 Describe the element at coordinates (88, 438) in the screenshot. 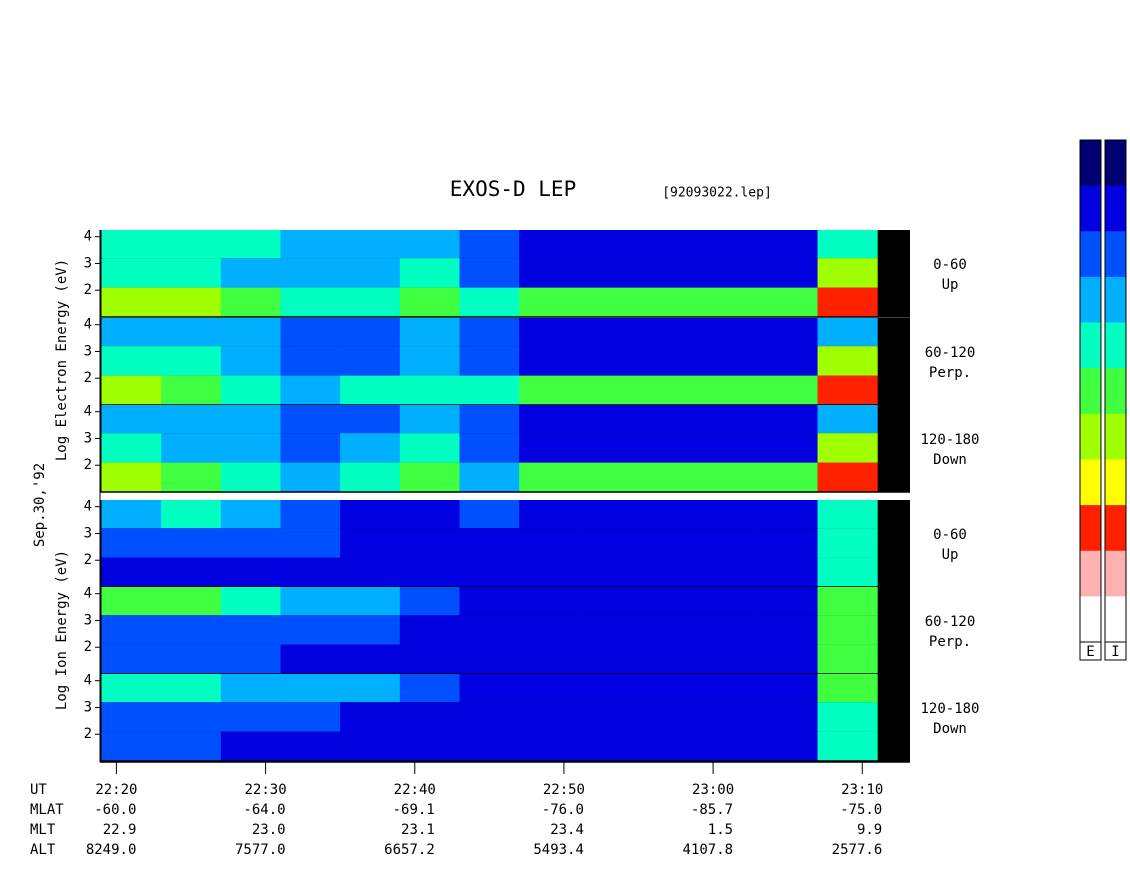

I see `y-tick-label: 3` at that location.